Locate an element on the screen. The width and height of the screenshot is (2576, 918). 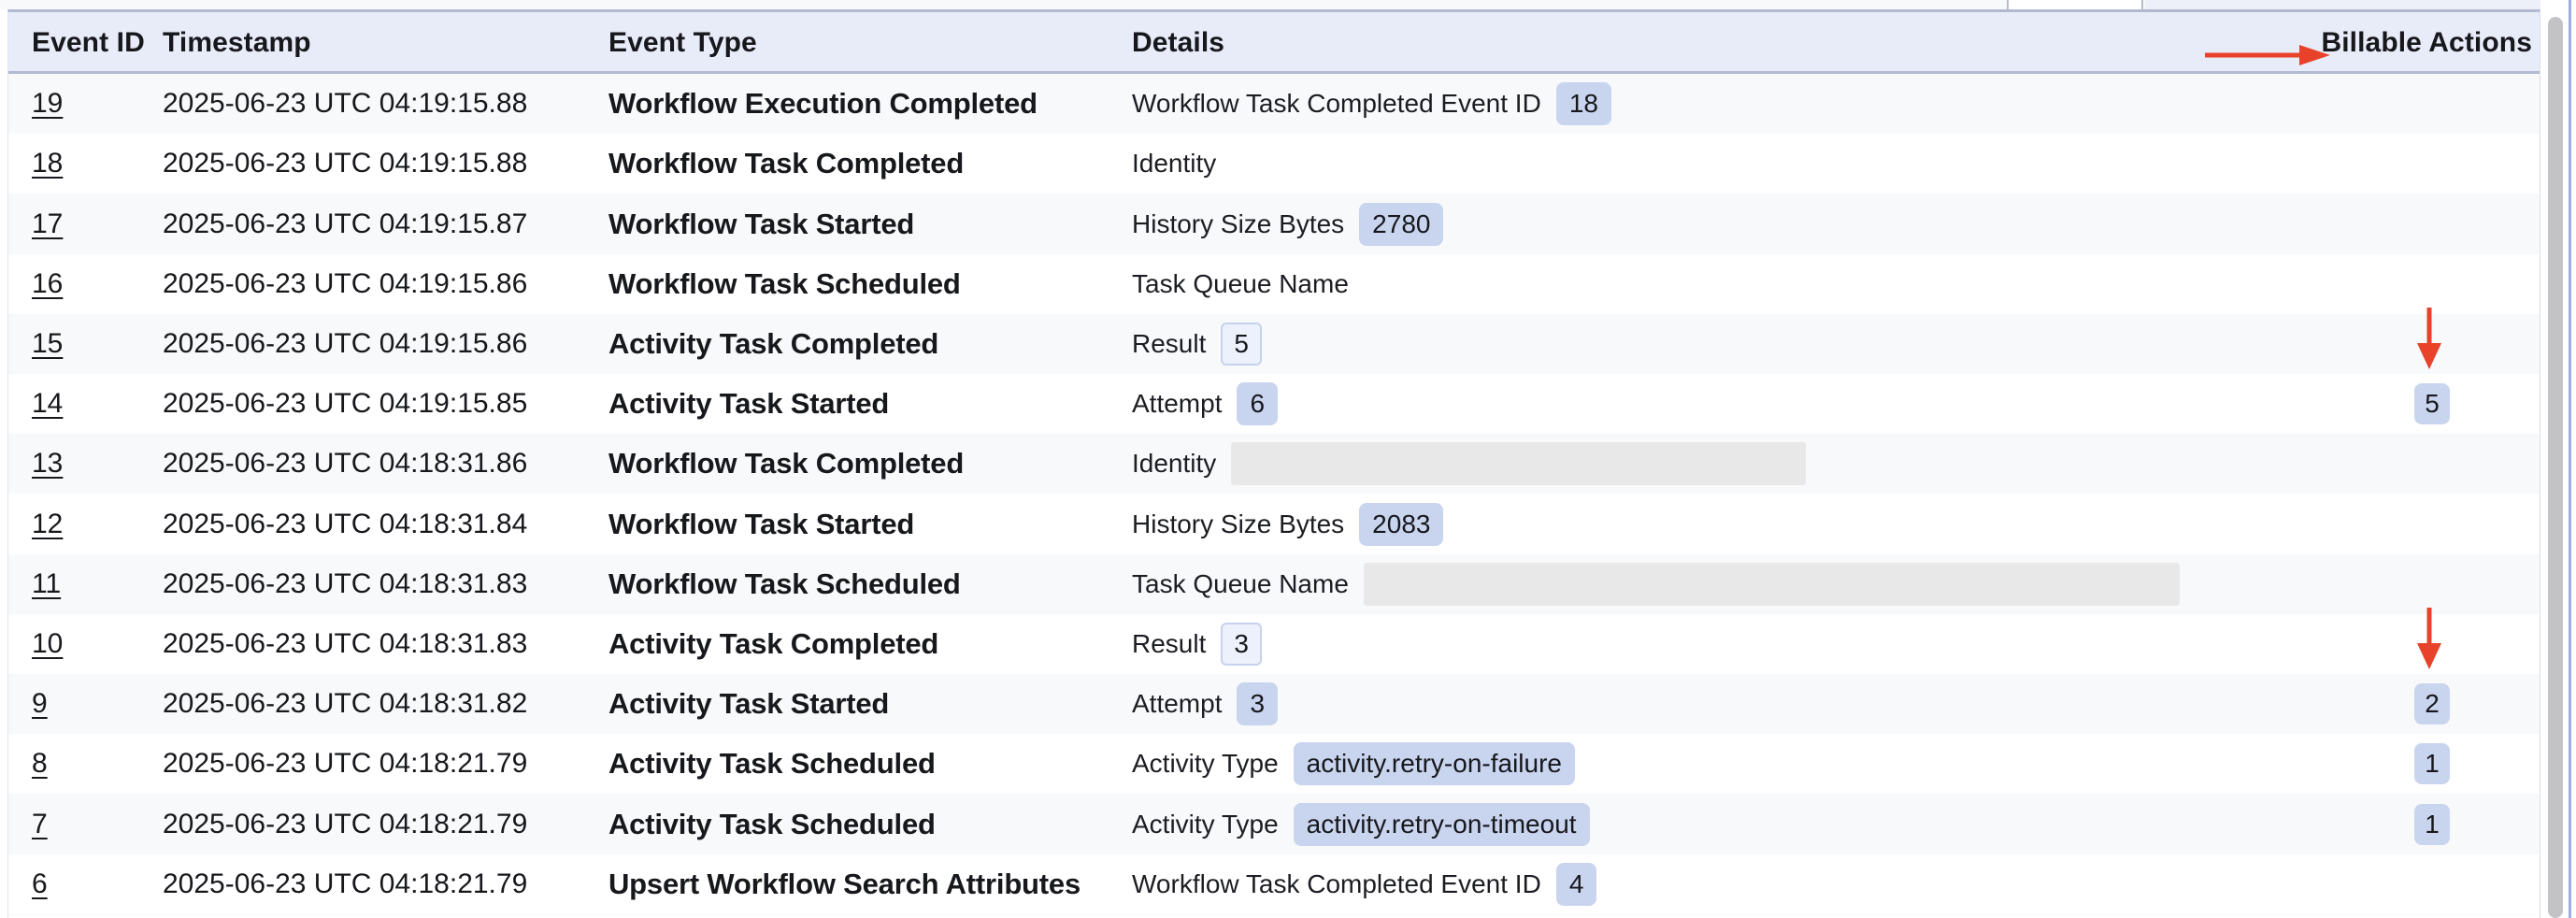
billable-actions-cell: 1 is located at coordinates (2432, 764).